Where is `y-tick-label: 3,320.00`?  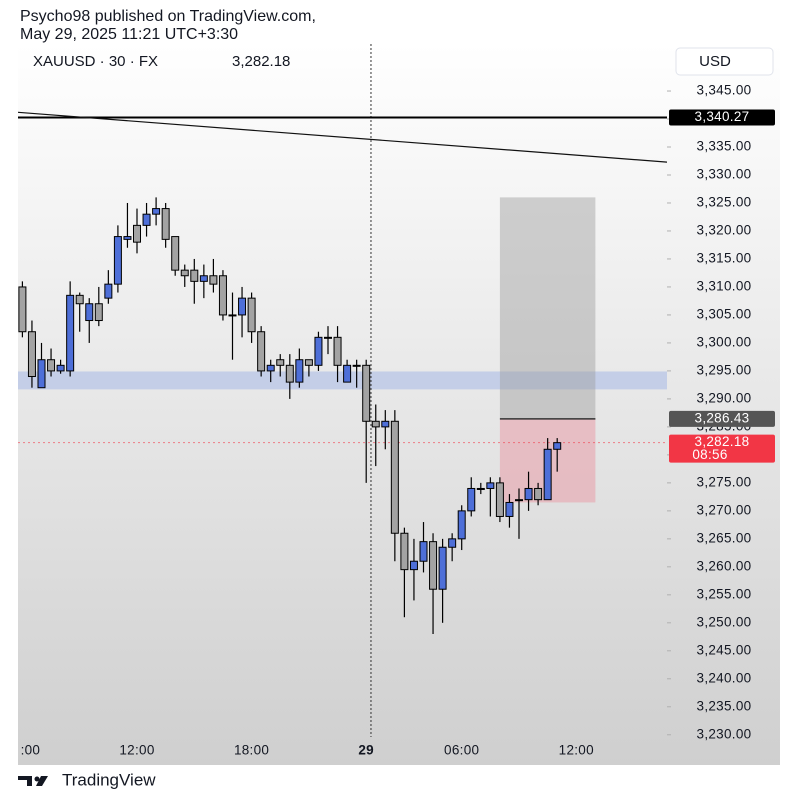
y-tick-label: 3,320.00 is located at coordinates (724, 230).